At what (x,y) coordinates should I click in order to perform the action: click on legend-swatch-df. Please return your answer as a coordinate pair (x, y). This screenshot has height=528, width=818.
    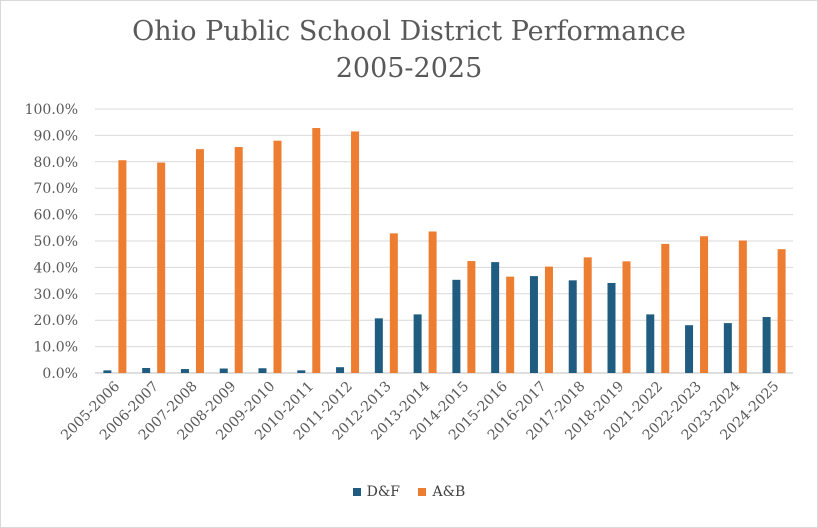
    Looking at the image, I should click on (356, 492).